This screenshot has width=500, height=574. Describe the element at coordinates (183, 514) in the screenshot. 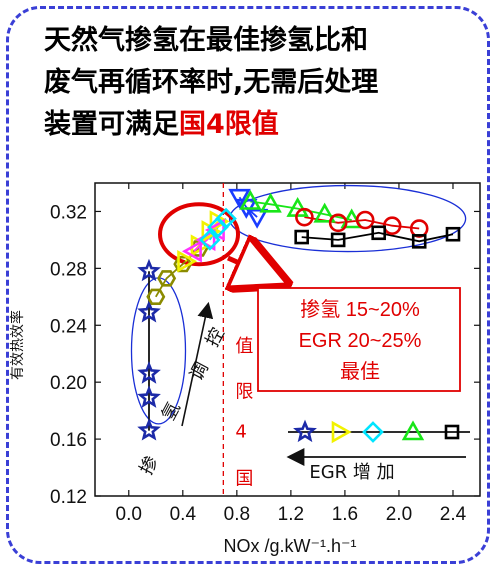

I see `x-tick-label: 0.4` at that location.